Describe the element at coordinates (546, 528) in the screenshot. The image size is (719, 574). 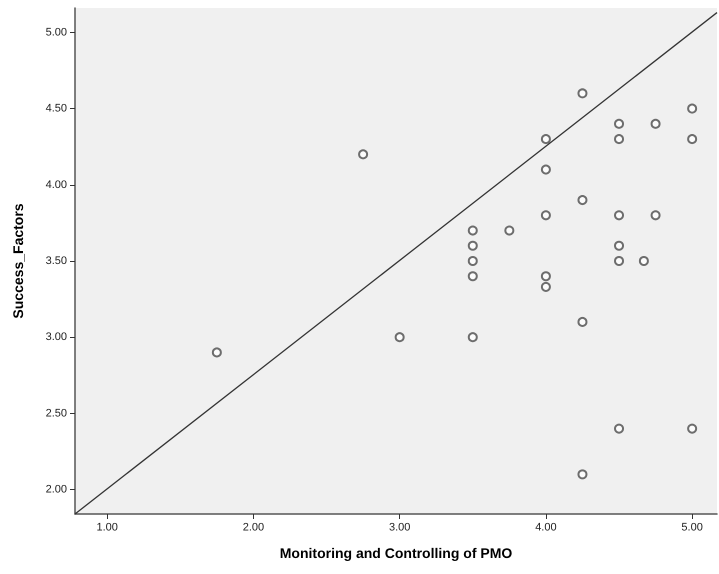
I see `x-tick-label: 4.00` at that location.